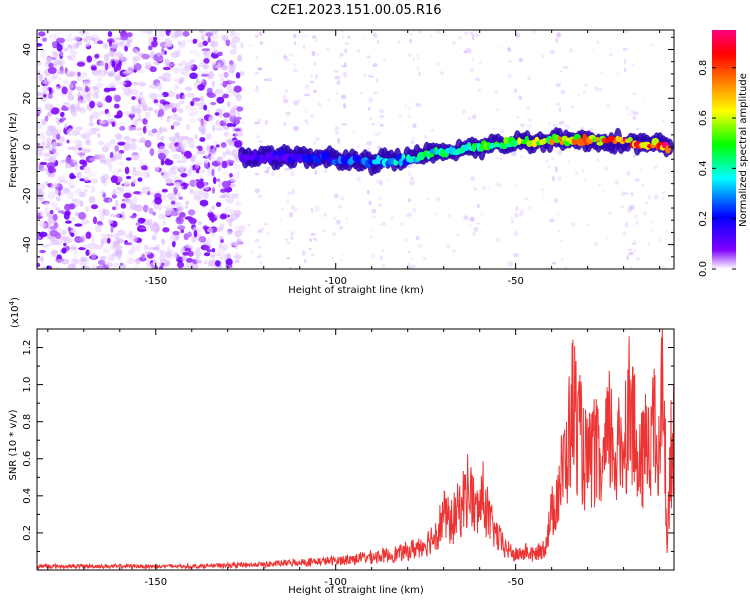 Image resolution: width=750 pixels, height=600 pixels. Describe the element at coordinates (356, 590) in the screenshot. I see `snr-xlabel: Height of straight line (km)` at that location.